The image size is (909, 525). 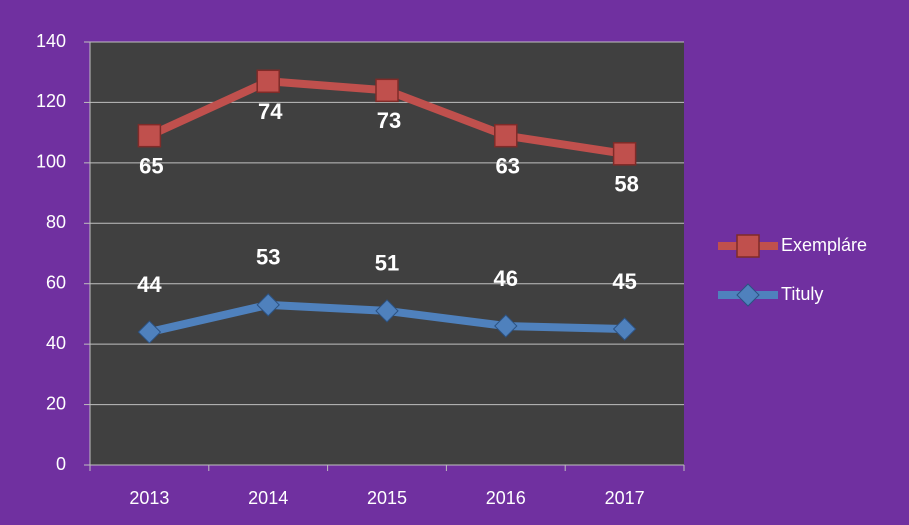 What do you see at coordinates (625, 498) in the screenshot?
I see `x-tick-label: 2017` at bounding box center [625, 498].